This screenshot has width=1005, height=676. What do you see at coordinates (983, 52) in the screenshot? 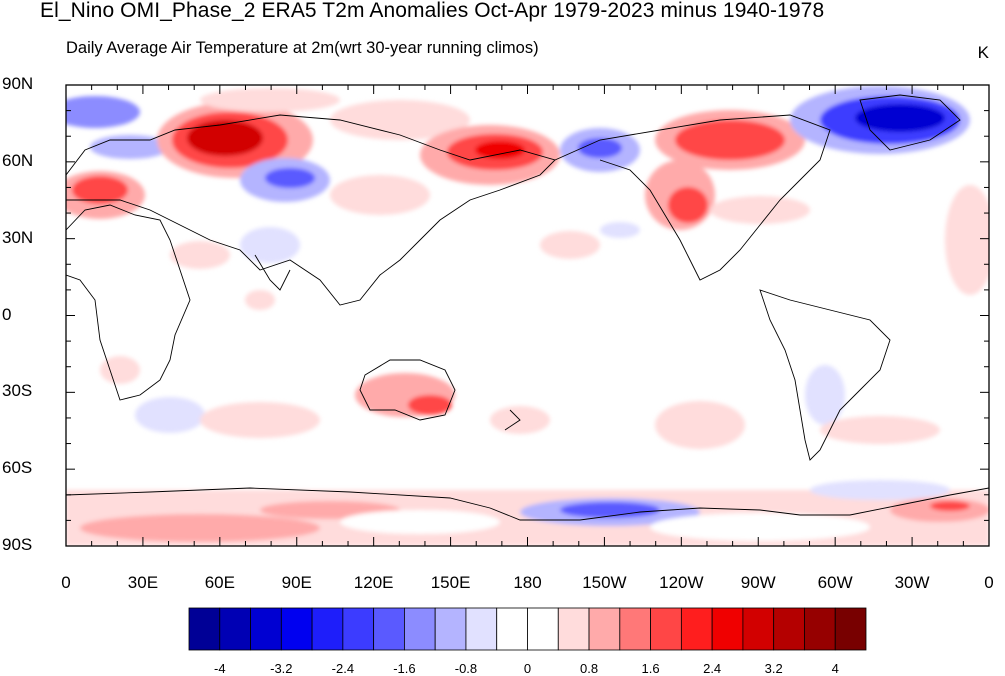
I see `units-label: K` at bounding box center [983, 52].